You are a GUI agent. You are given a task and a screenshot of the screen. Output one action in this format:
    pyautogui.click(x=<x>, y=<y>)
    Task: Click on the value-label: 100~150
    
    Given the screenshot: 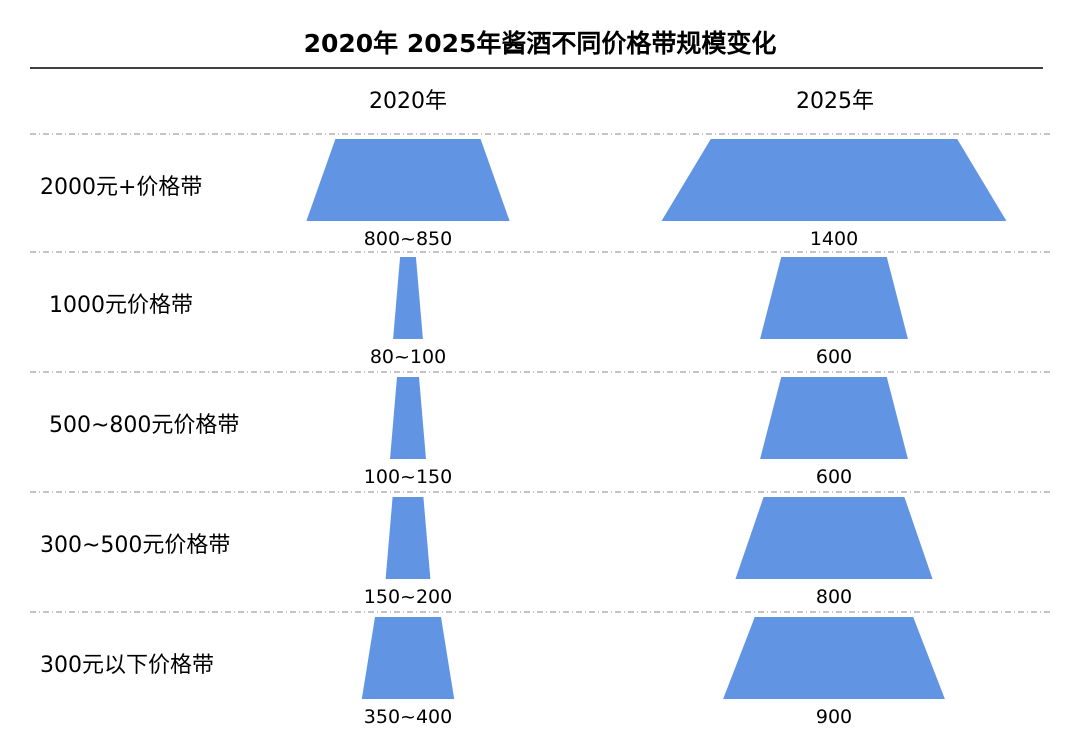 What is the action you would take?
    pyautogui.click(x=408, y=477)
    